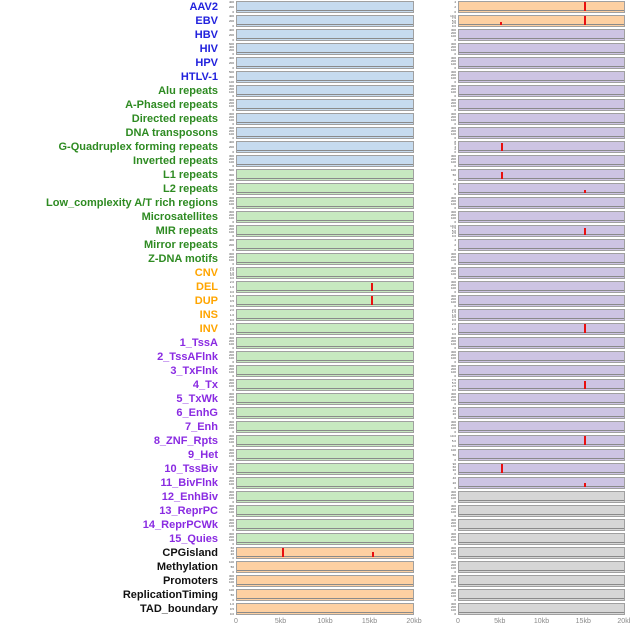 This screenshot has width=630, height=630. I want to click on y-axis-ticks-left: 1.0 0.5 0.0, so click(229, 609).